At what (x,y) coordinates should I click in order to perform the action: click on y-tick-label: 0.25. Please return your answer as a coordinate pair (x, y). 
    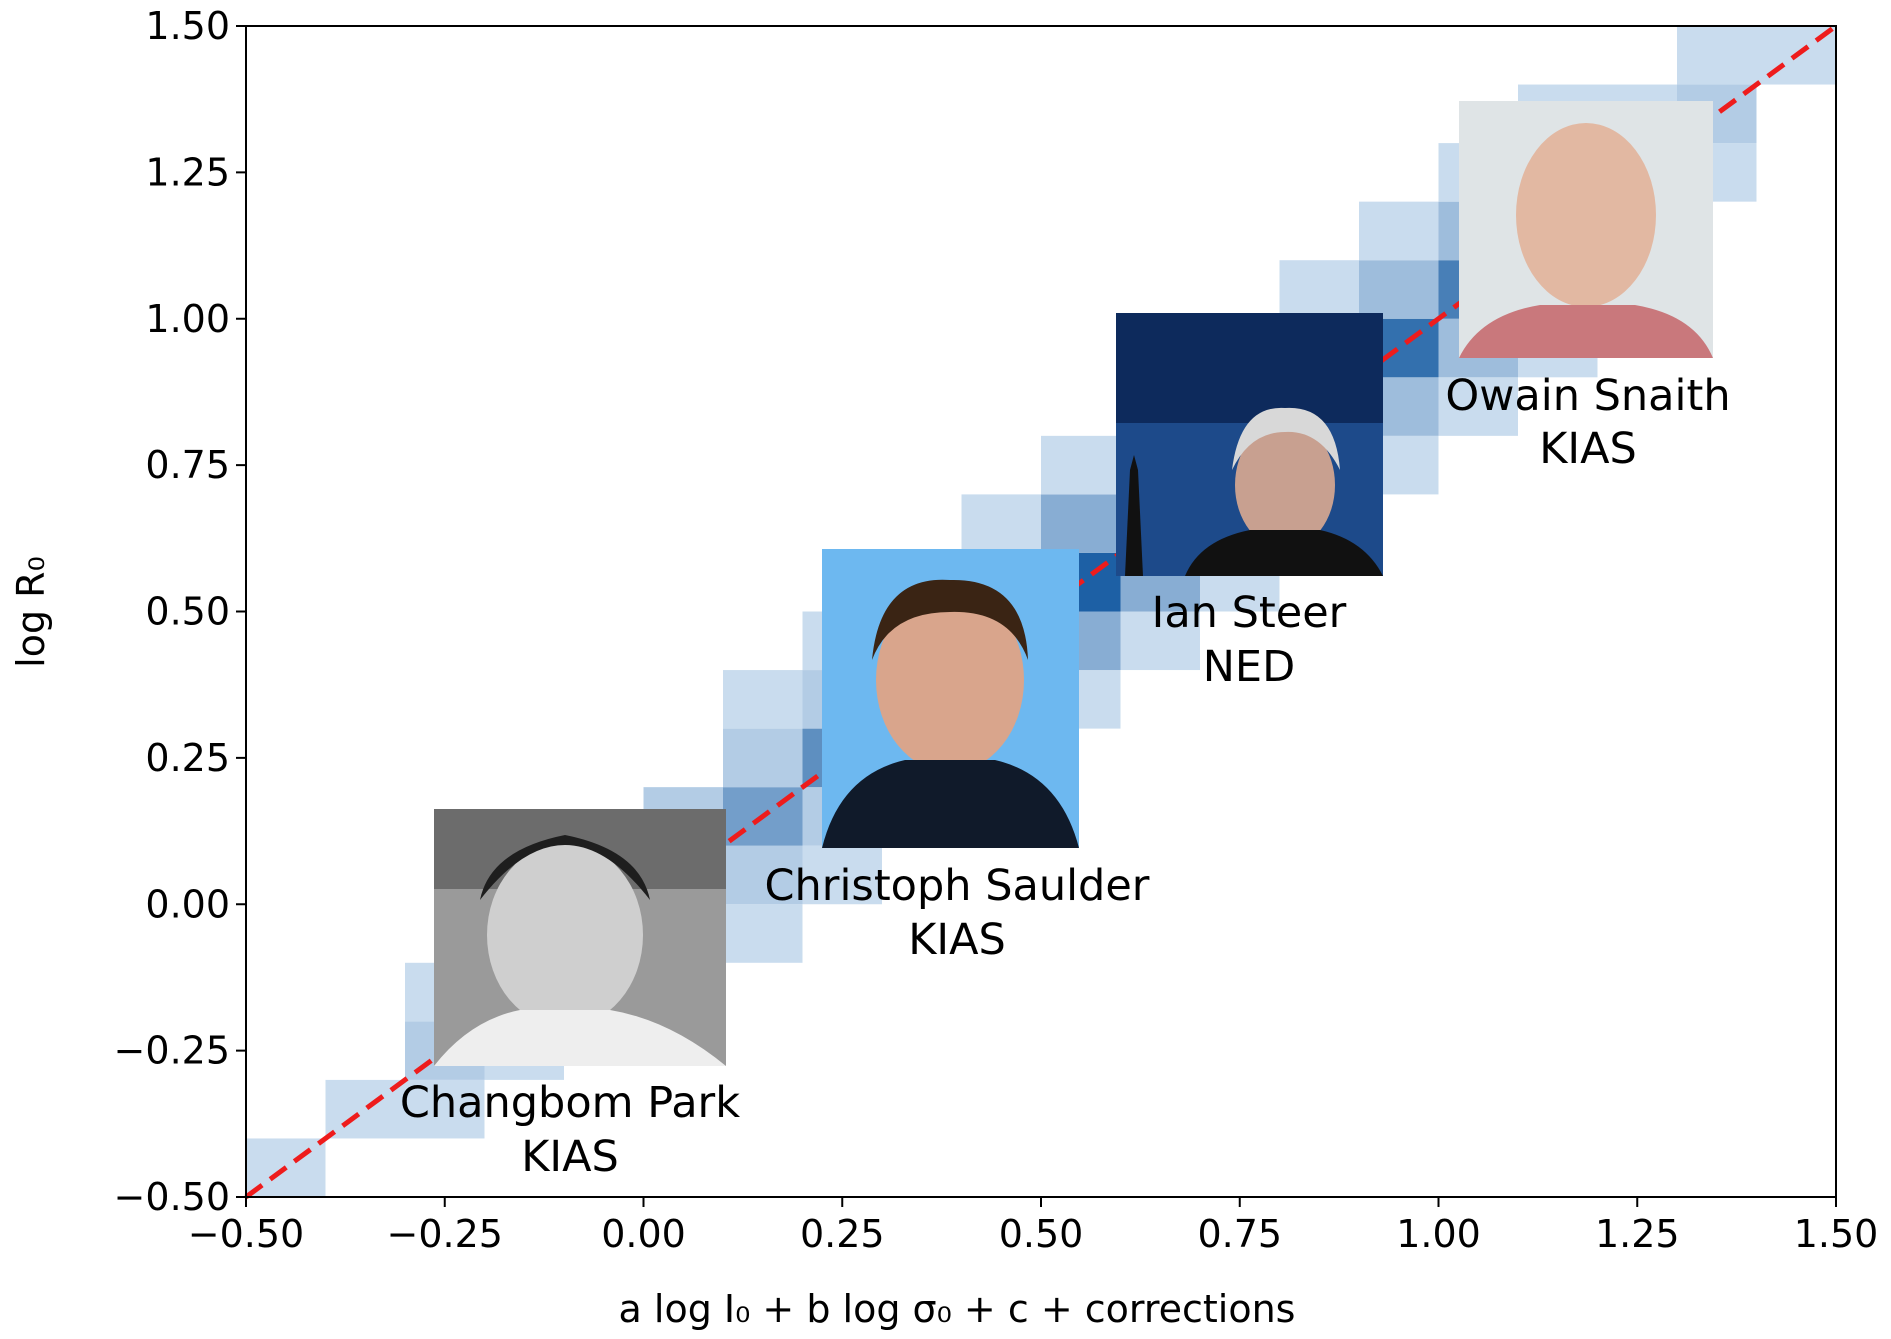
    Looking at the image, I should click on (187, 758).